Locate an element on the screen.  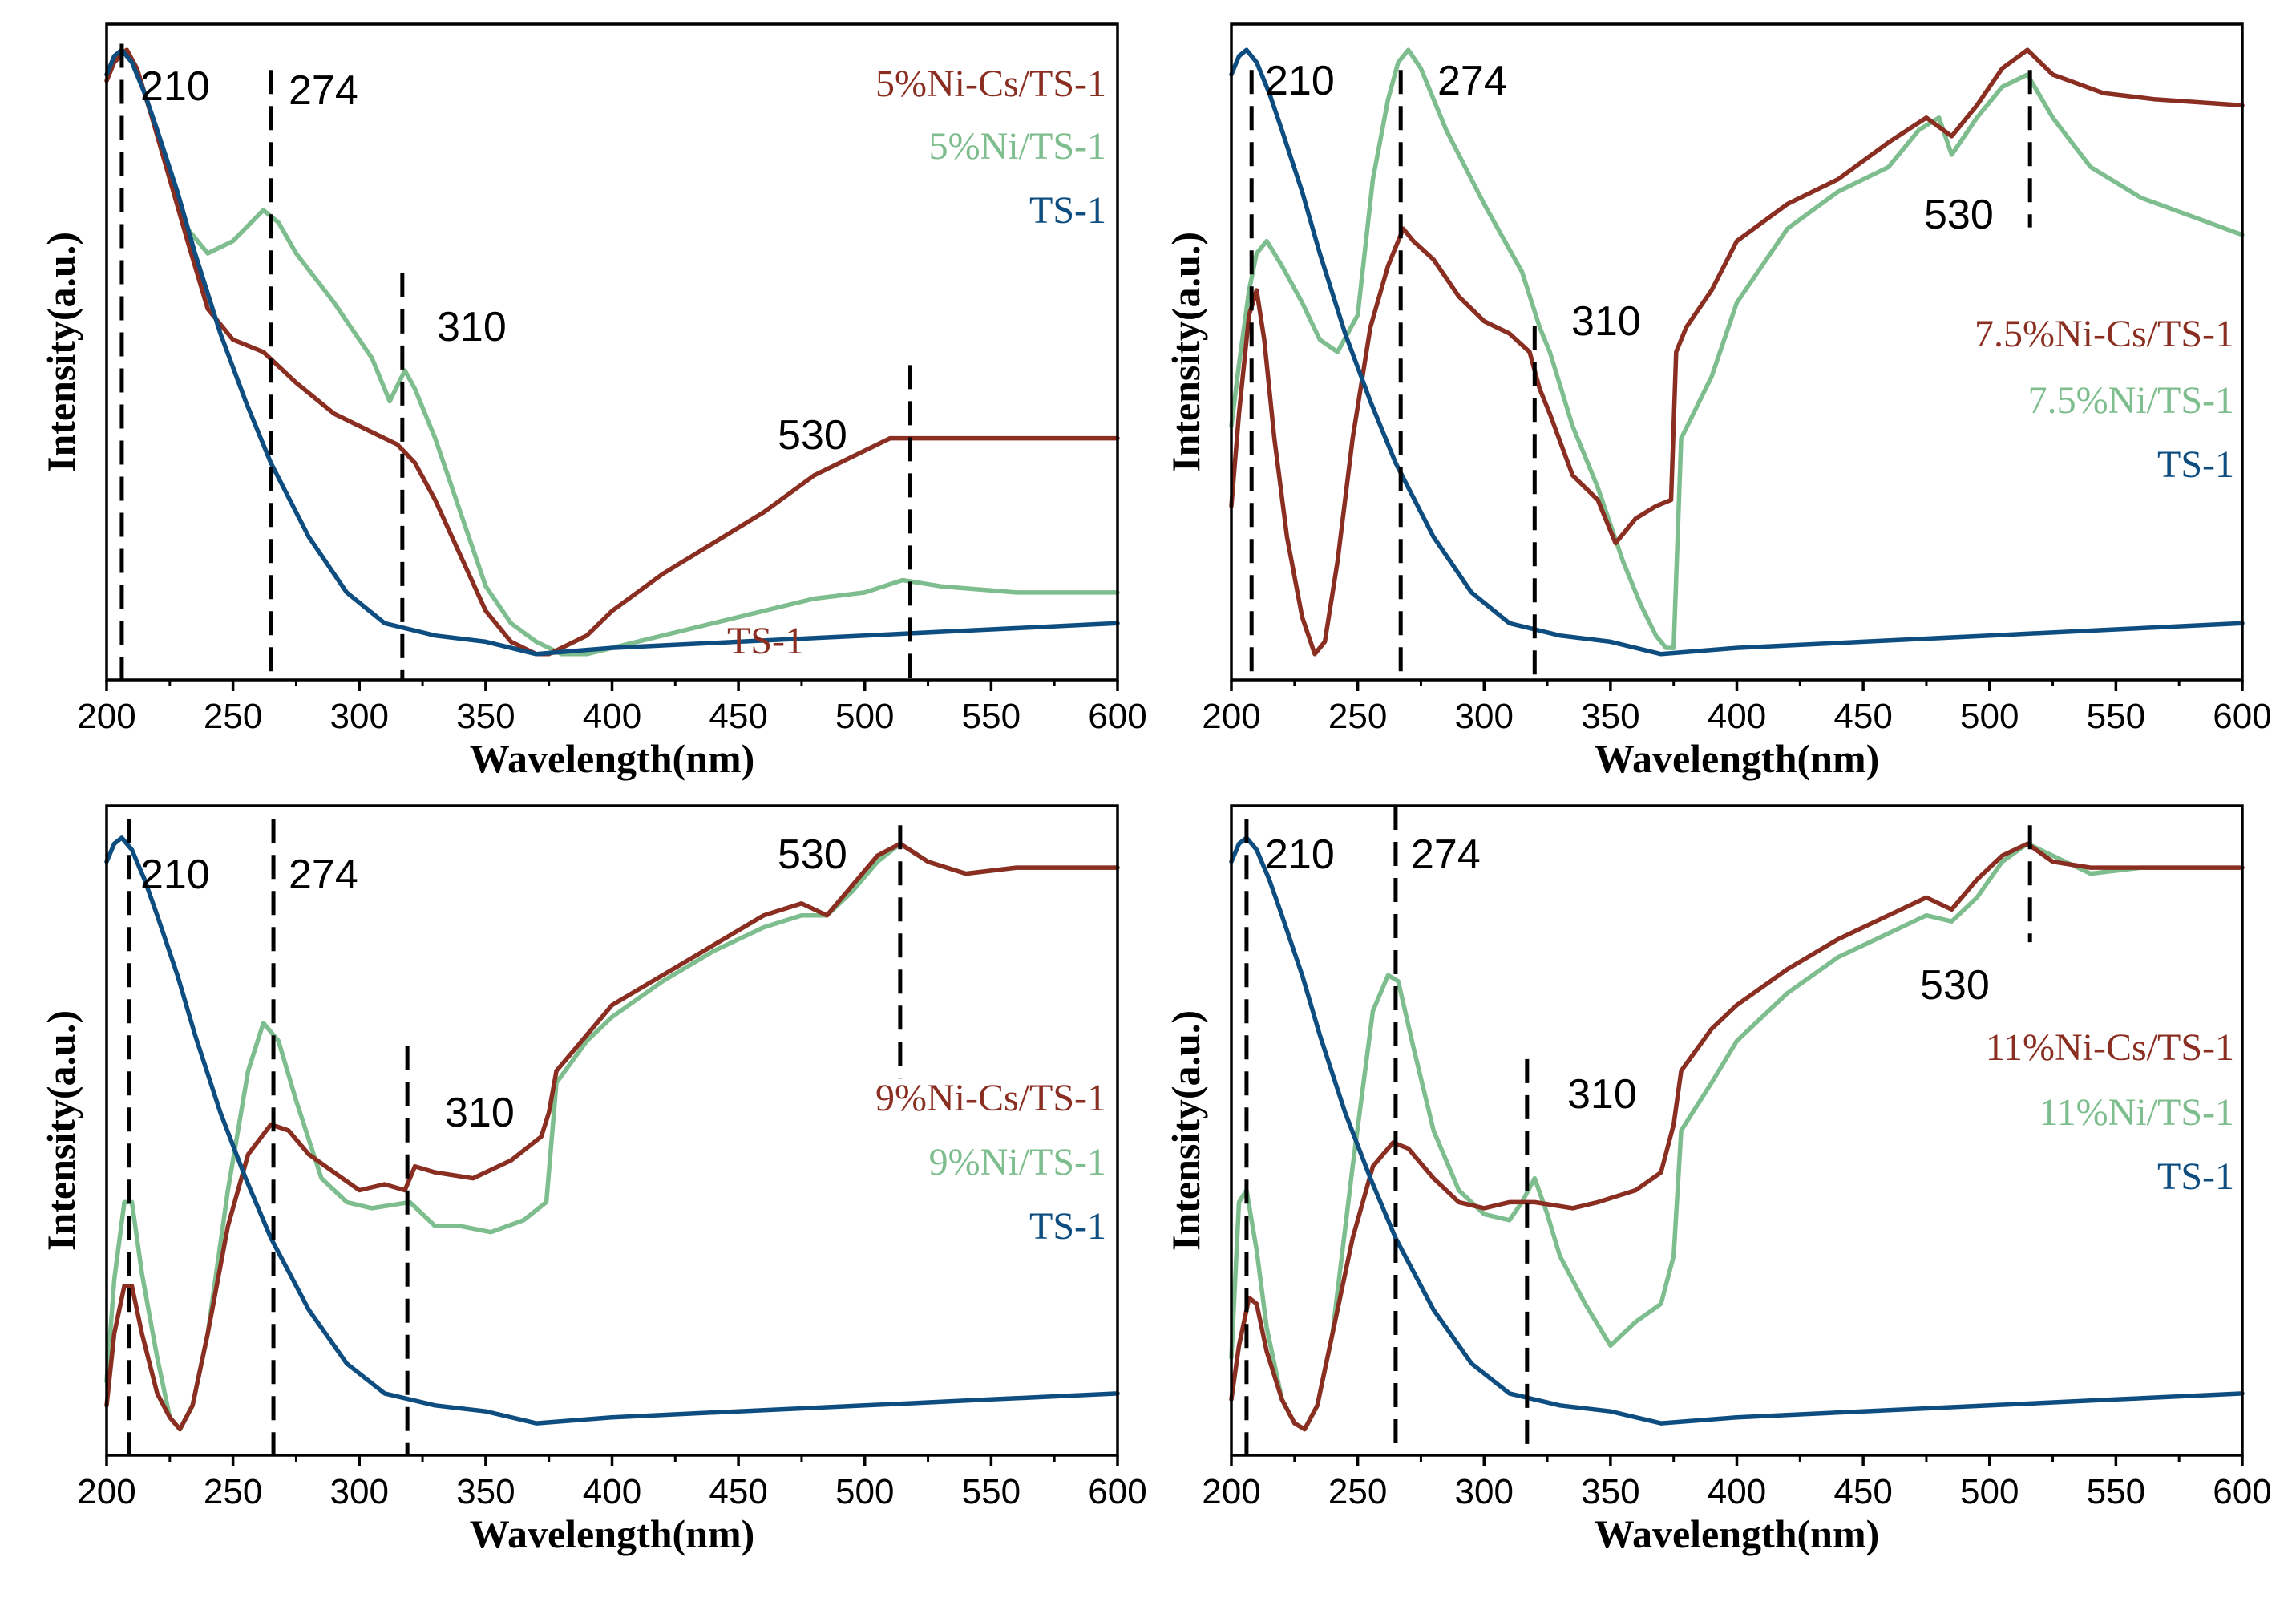
legend-entry: 11%Ni-Cs/TS-1 is located at coordinates (2110, 1048).